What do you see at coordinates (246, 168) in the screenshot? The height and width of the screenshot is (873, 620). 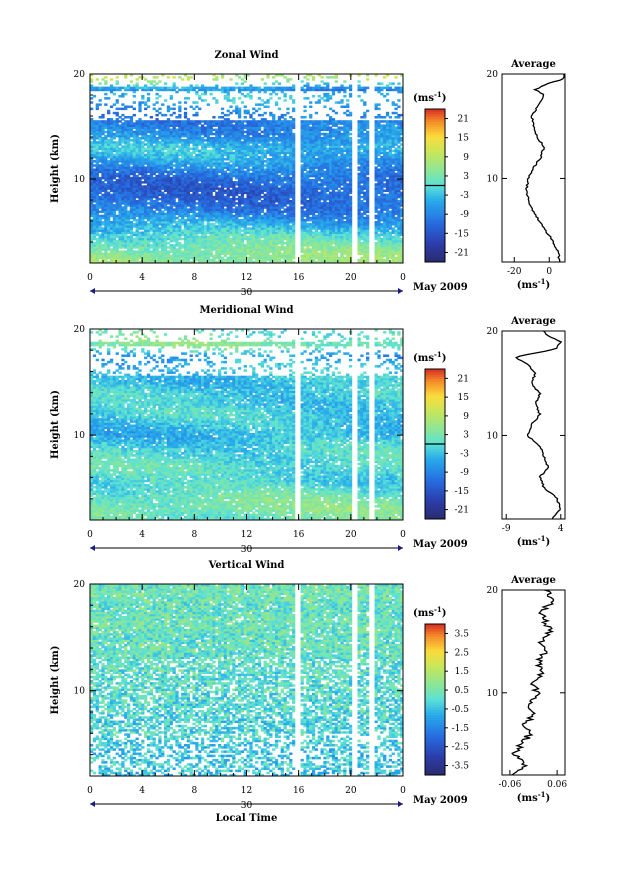 I see `heatmap-cells` at bounding box center [246, 168].